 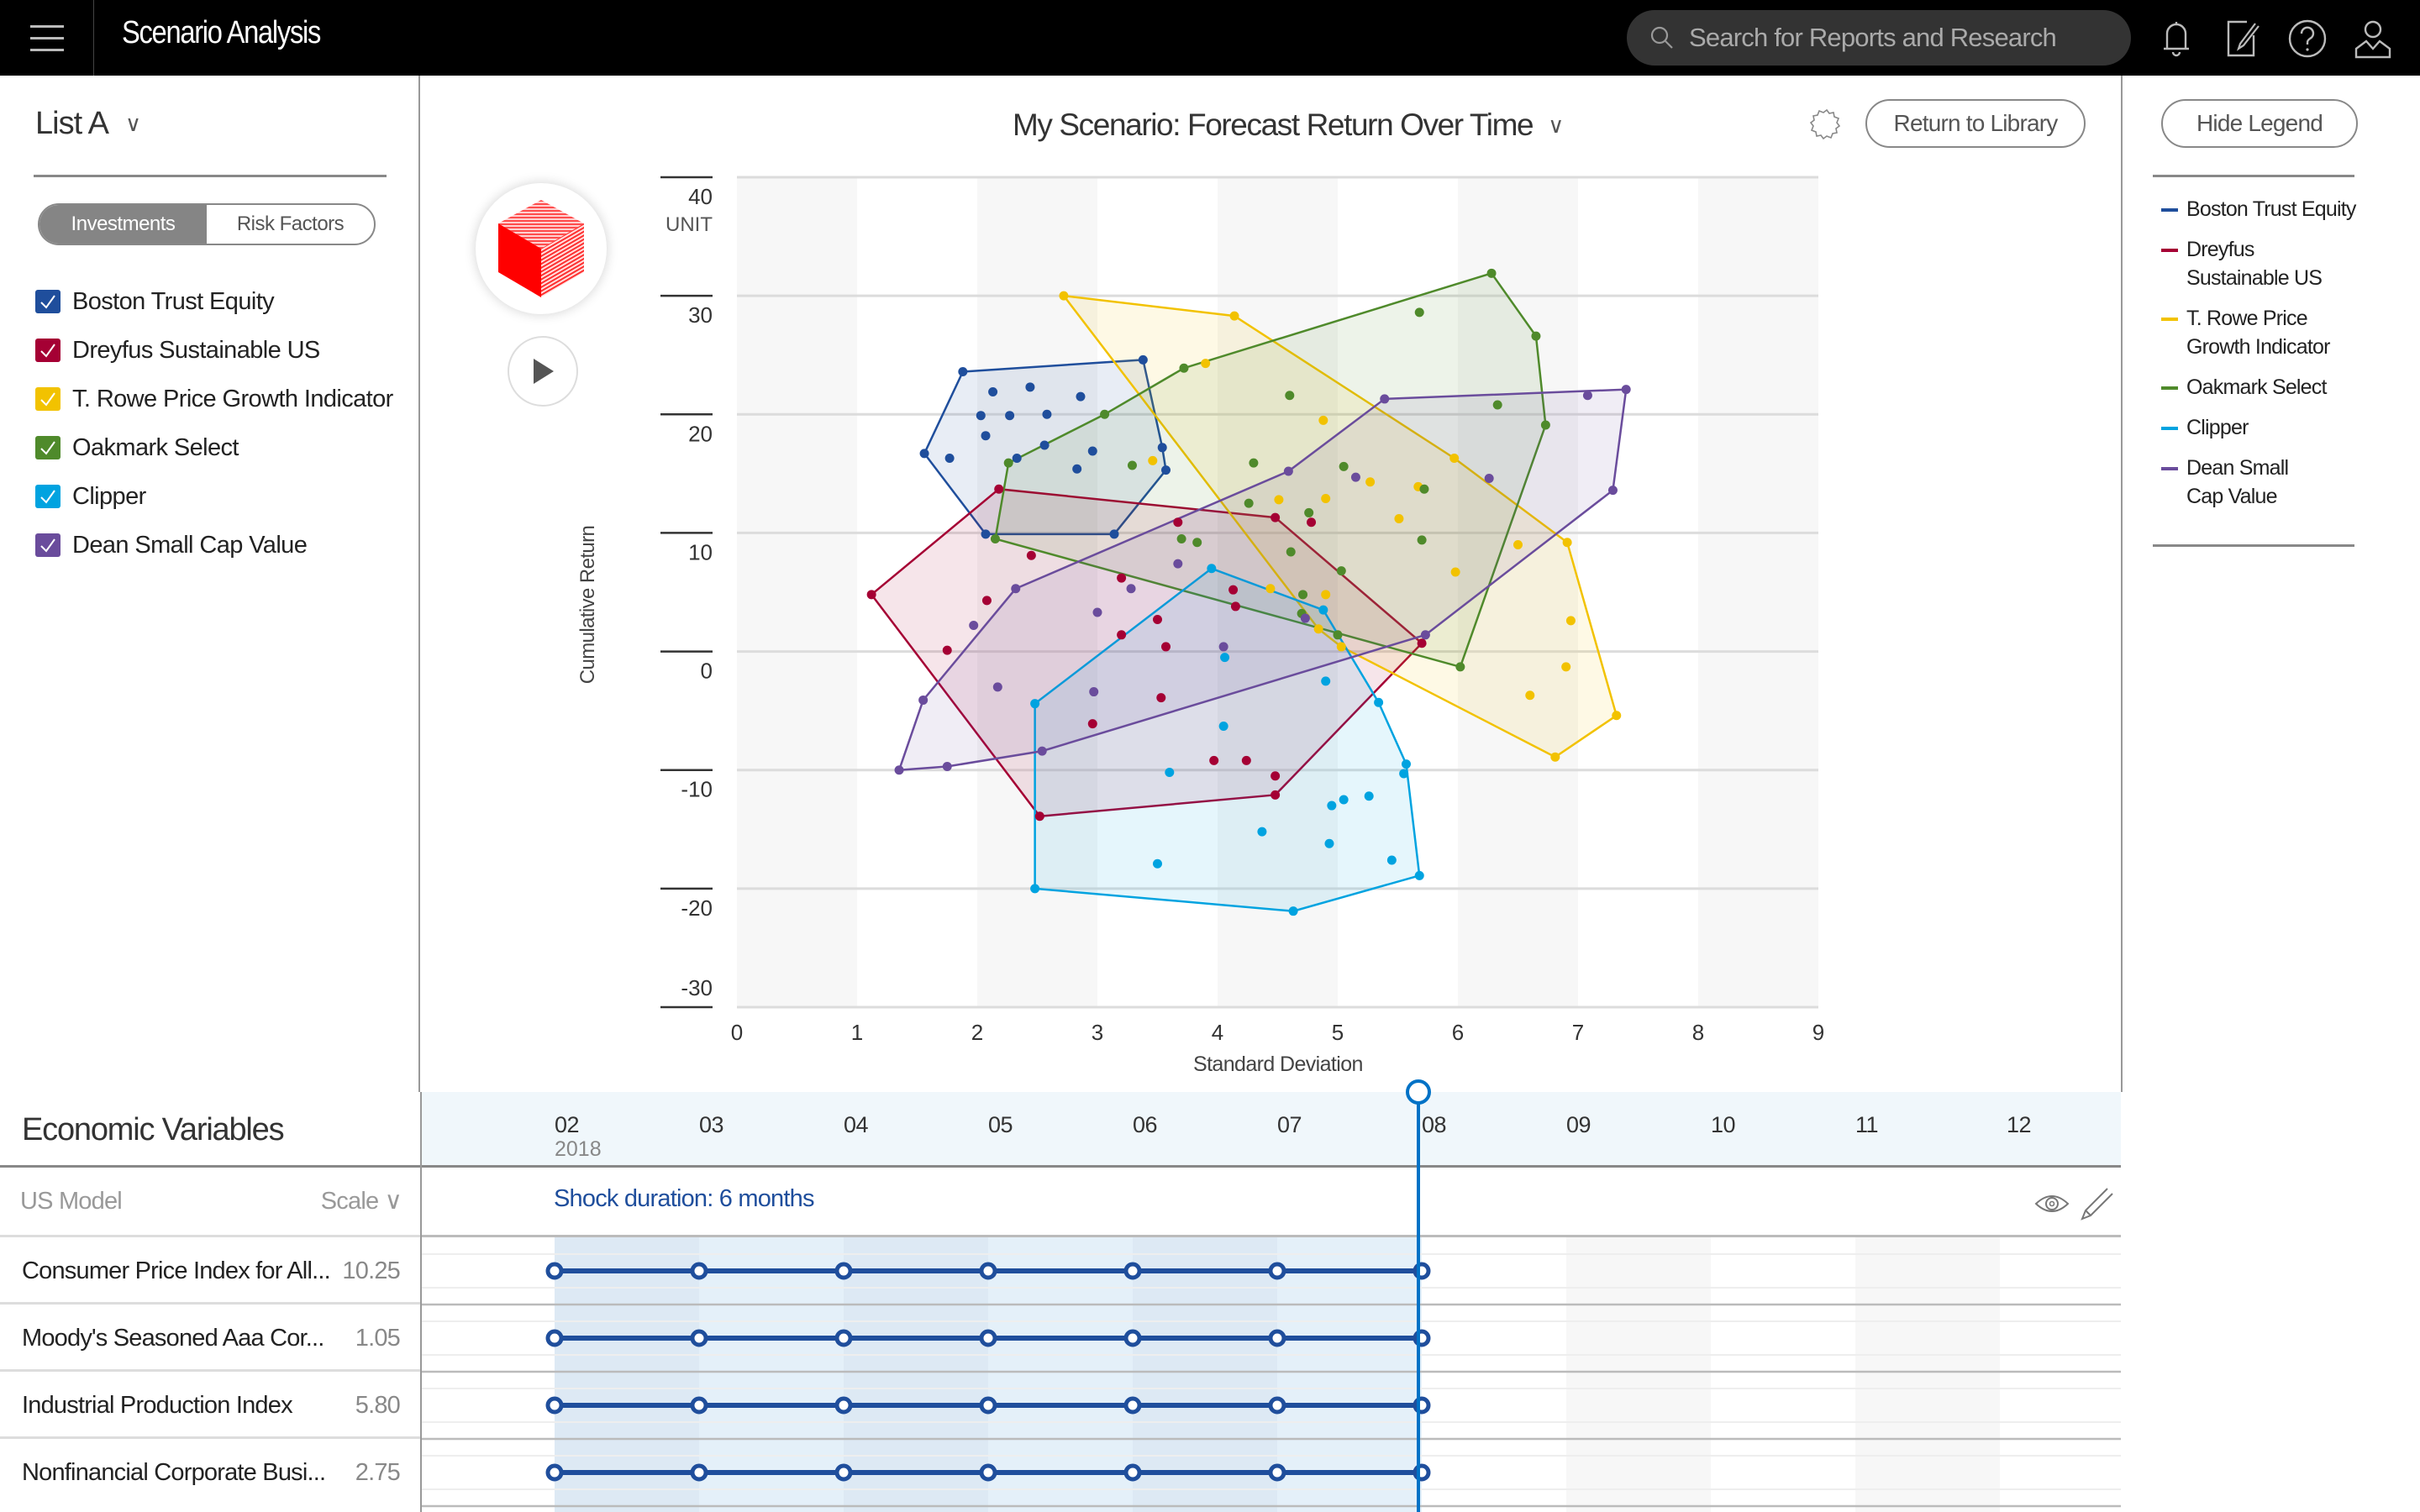 What do you see at coordinates (2260, 123) in the screenshot?
I see `hide-legend-button: Hide Legend` at bounding box center [2260, 123].